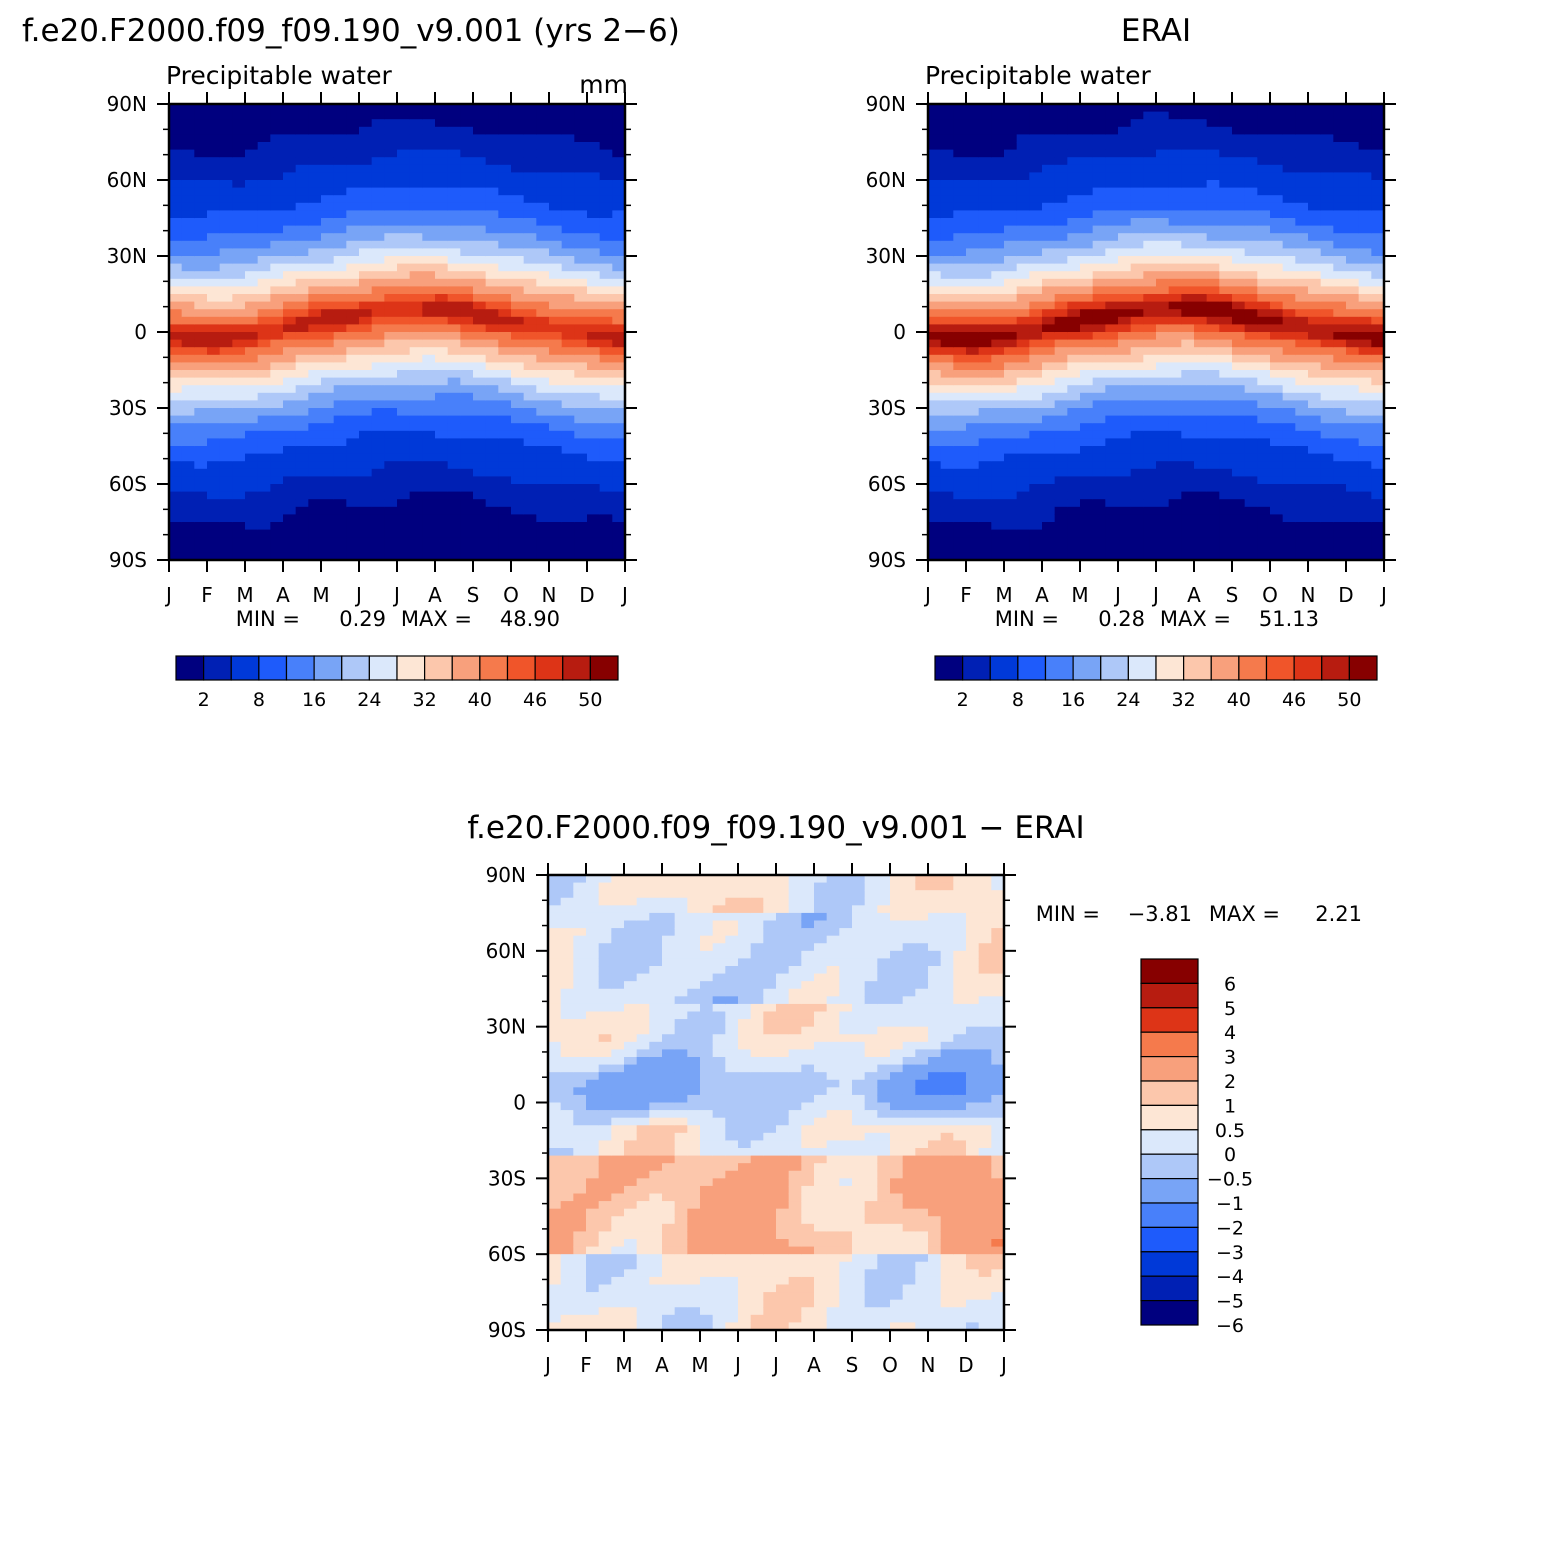  I want to click on model-colorbar: 2 8 16 24 32 40 46 50, so click(397, 683).